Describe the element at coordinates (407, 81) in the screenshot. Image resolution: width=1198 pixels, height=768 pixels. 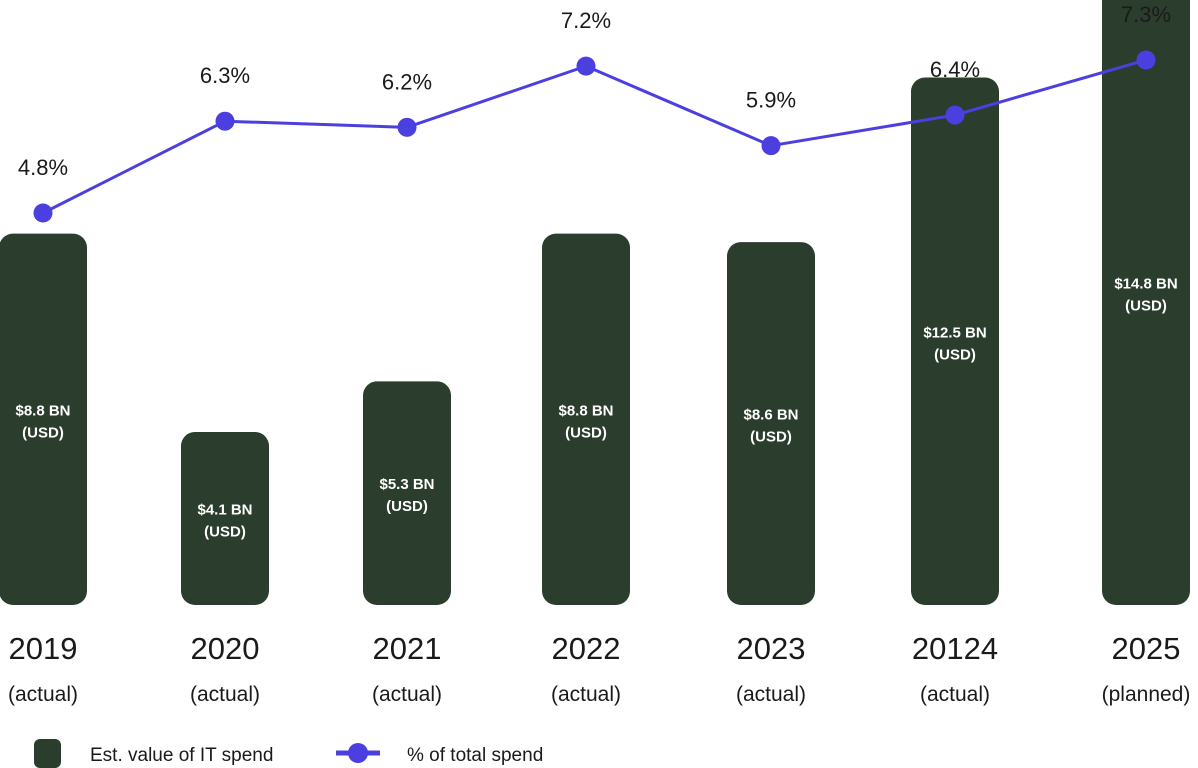
I see `percent-label: 6.2%` at that location.